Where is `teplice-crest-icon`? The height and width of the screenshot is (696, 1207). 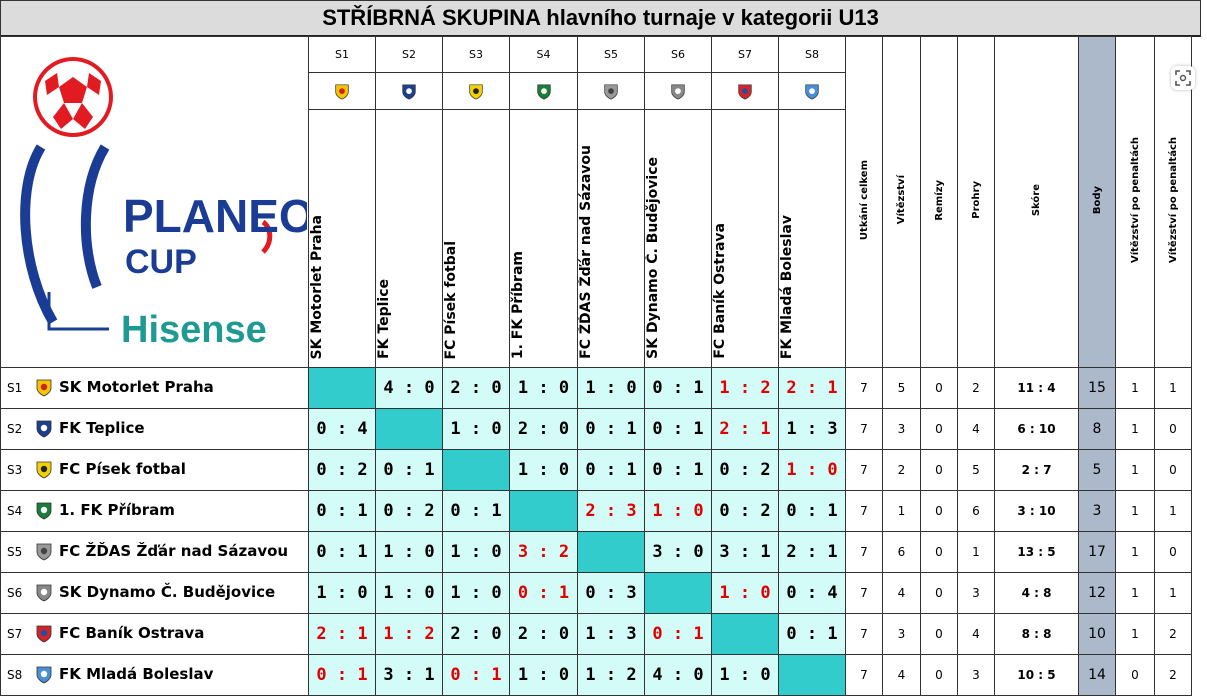 teplice-crest-icon is located at coordinates (44, 429).